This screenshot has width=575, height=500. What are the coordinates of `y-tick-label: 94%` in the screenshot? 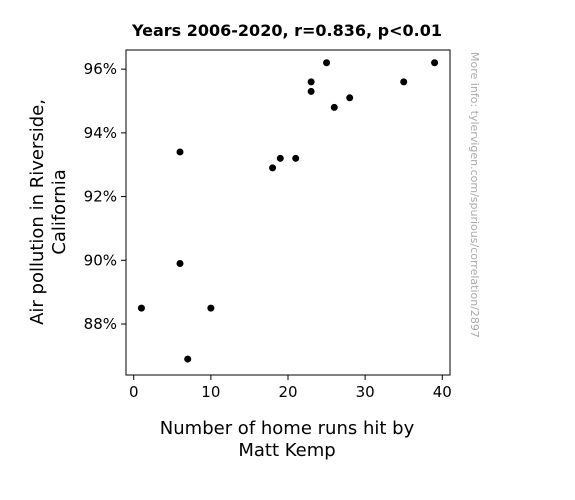 It's located at (100, 133).